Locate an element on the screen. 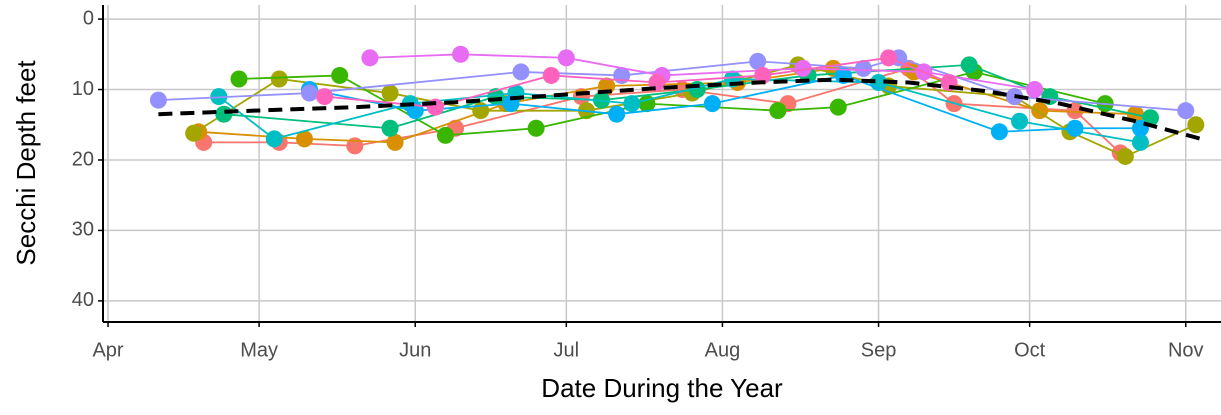 The height and width of the screenshot is (415, 1221). x-tick-label: May is located at coordinates (259, 350).